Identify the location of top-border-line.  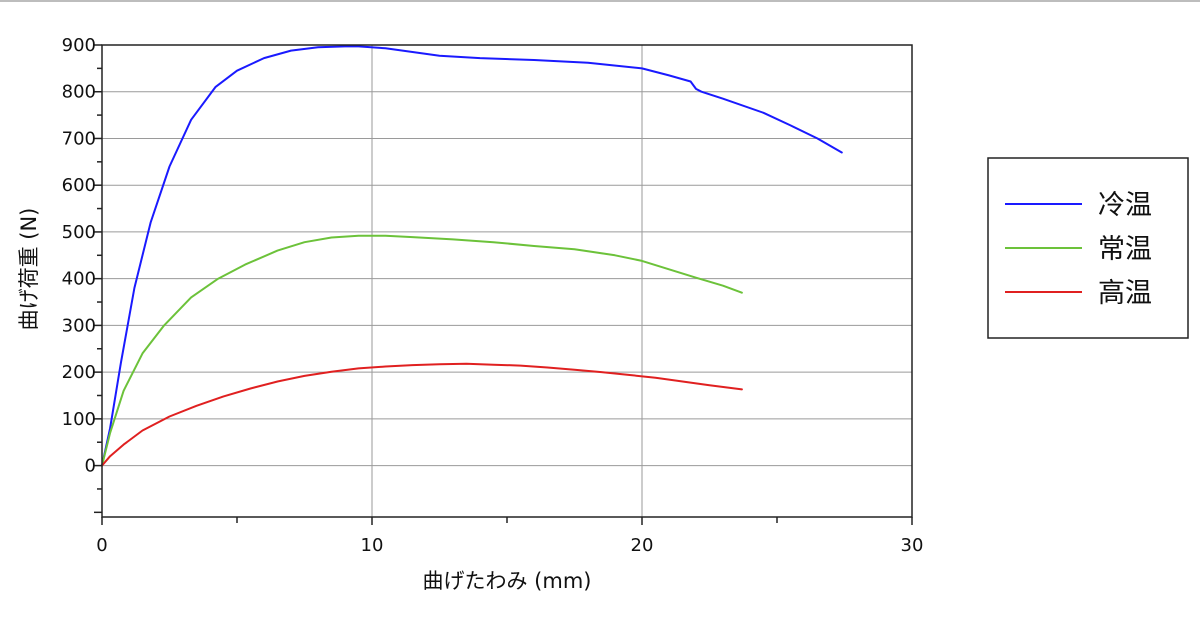
(600, 1).